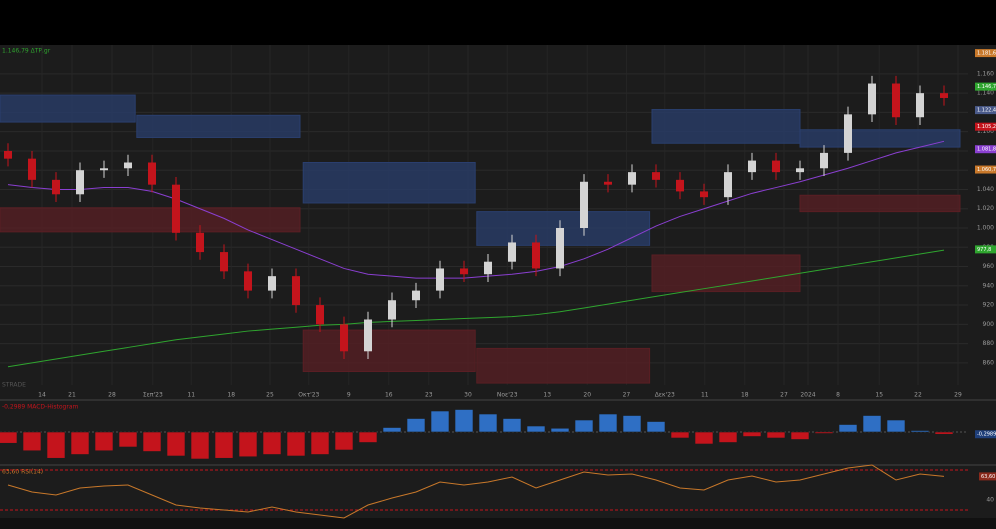  What do you see at coordinates (958, 395) in the screenshot?
I see `x-tick-label: 29` at bounding box center [958, 395].